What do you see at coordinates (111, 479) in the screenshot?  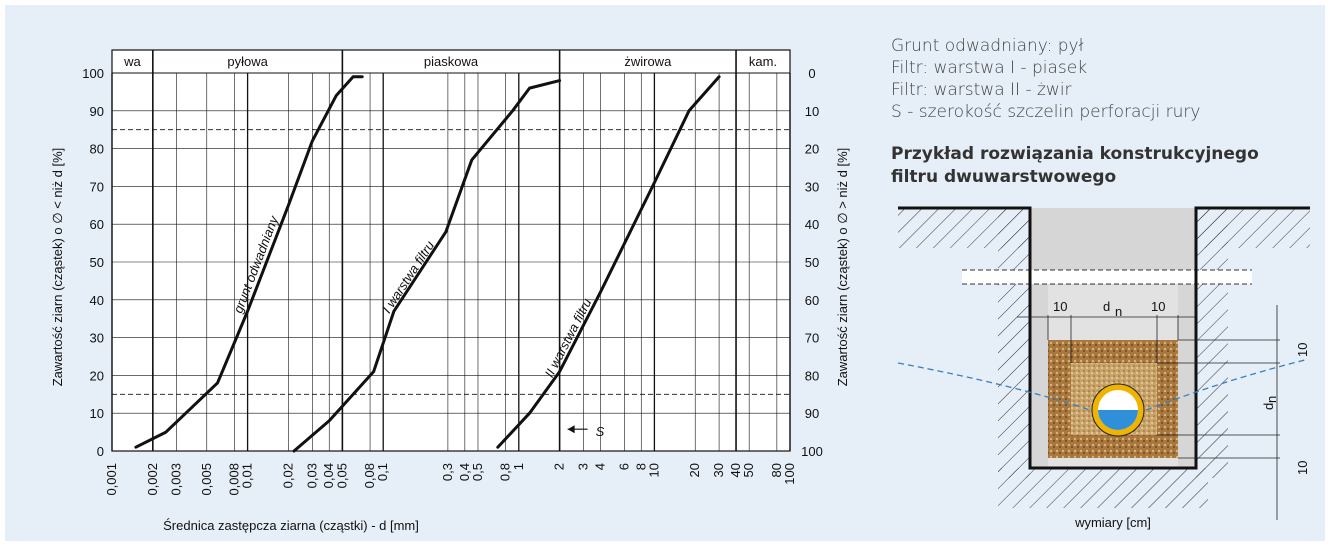 I see `x-tick-label: 0,001` at bounding box center [111, 479].